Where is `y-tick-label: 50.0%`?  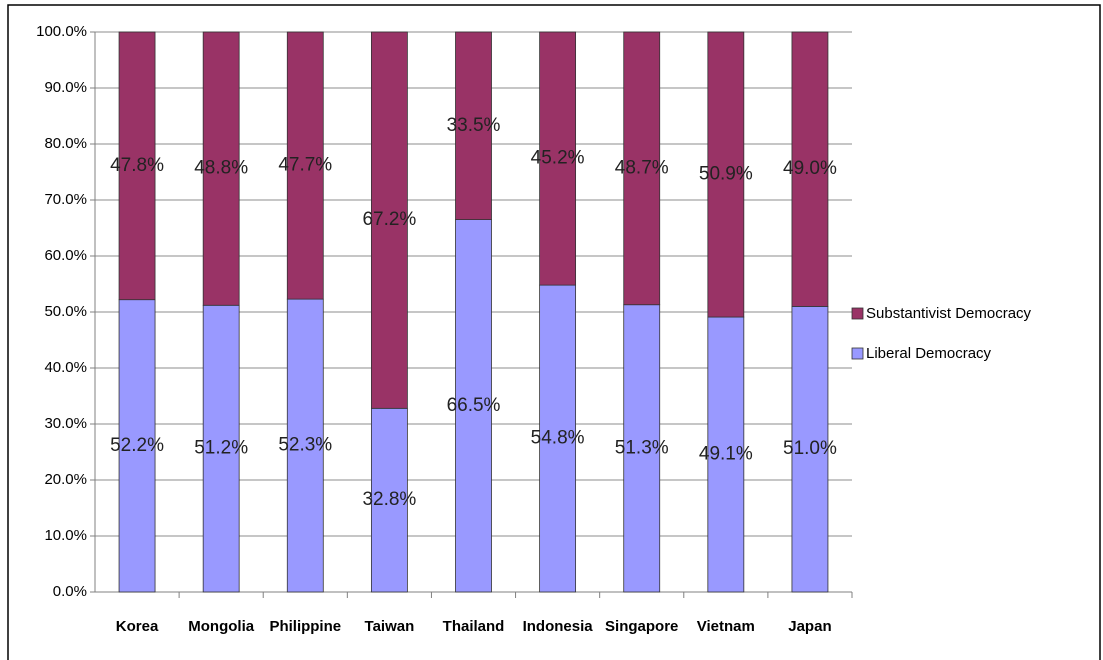
y-tick-label: 50.0% is located at coordinates (65, 311).